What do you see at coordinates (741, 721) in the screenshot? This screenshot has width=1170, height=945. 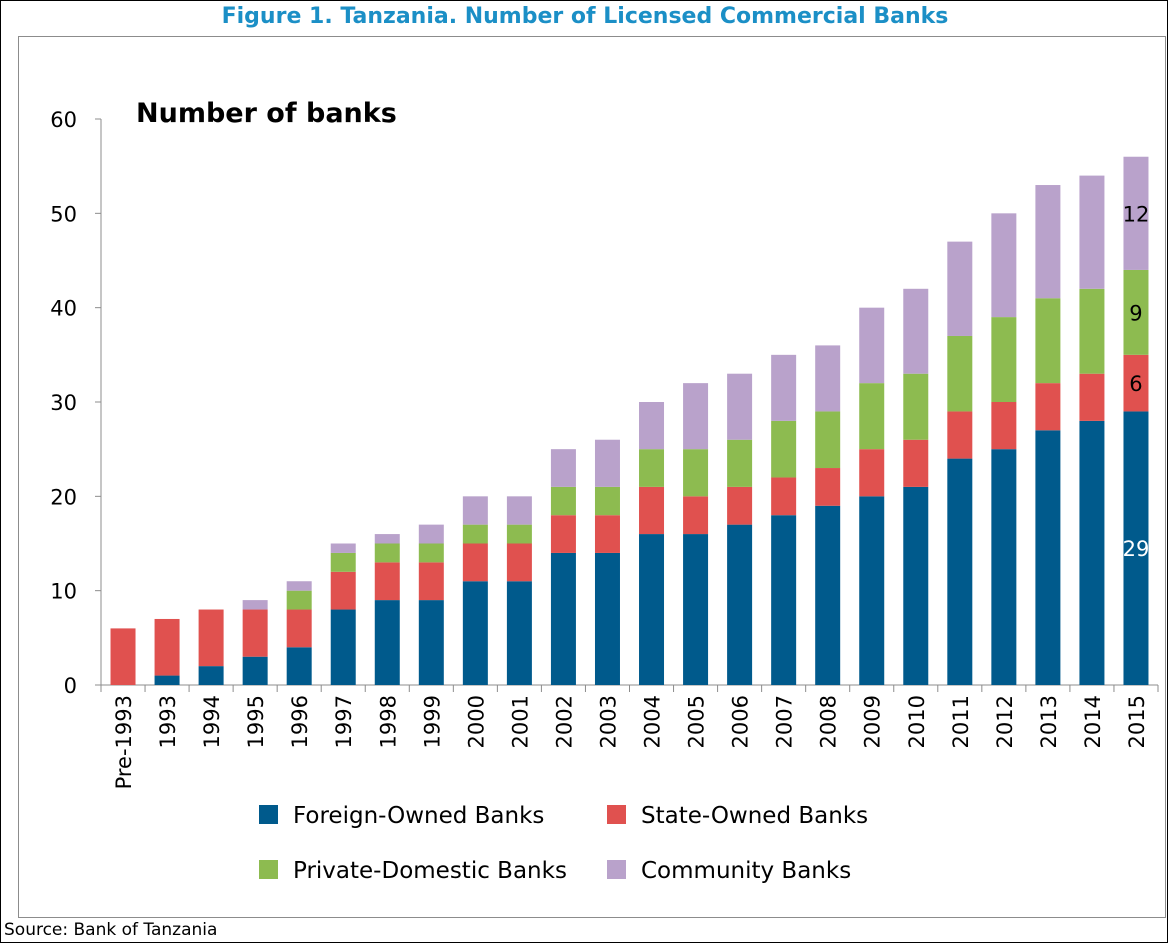 I see `x-tick-label: 2006` at bounding box center [741, 721].